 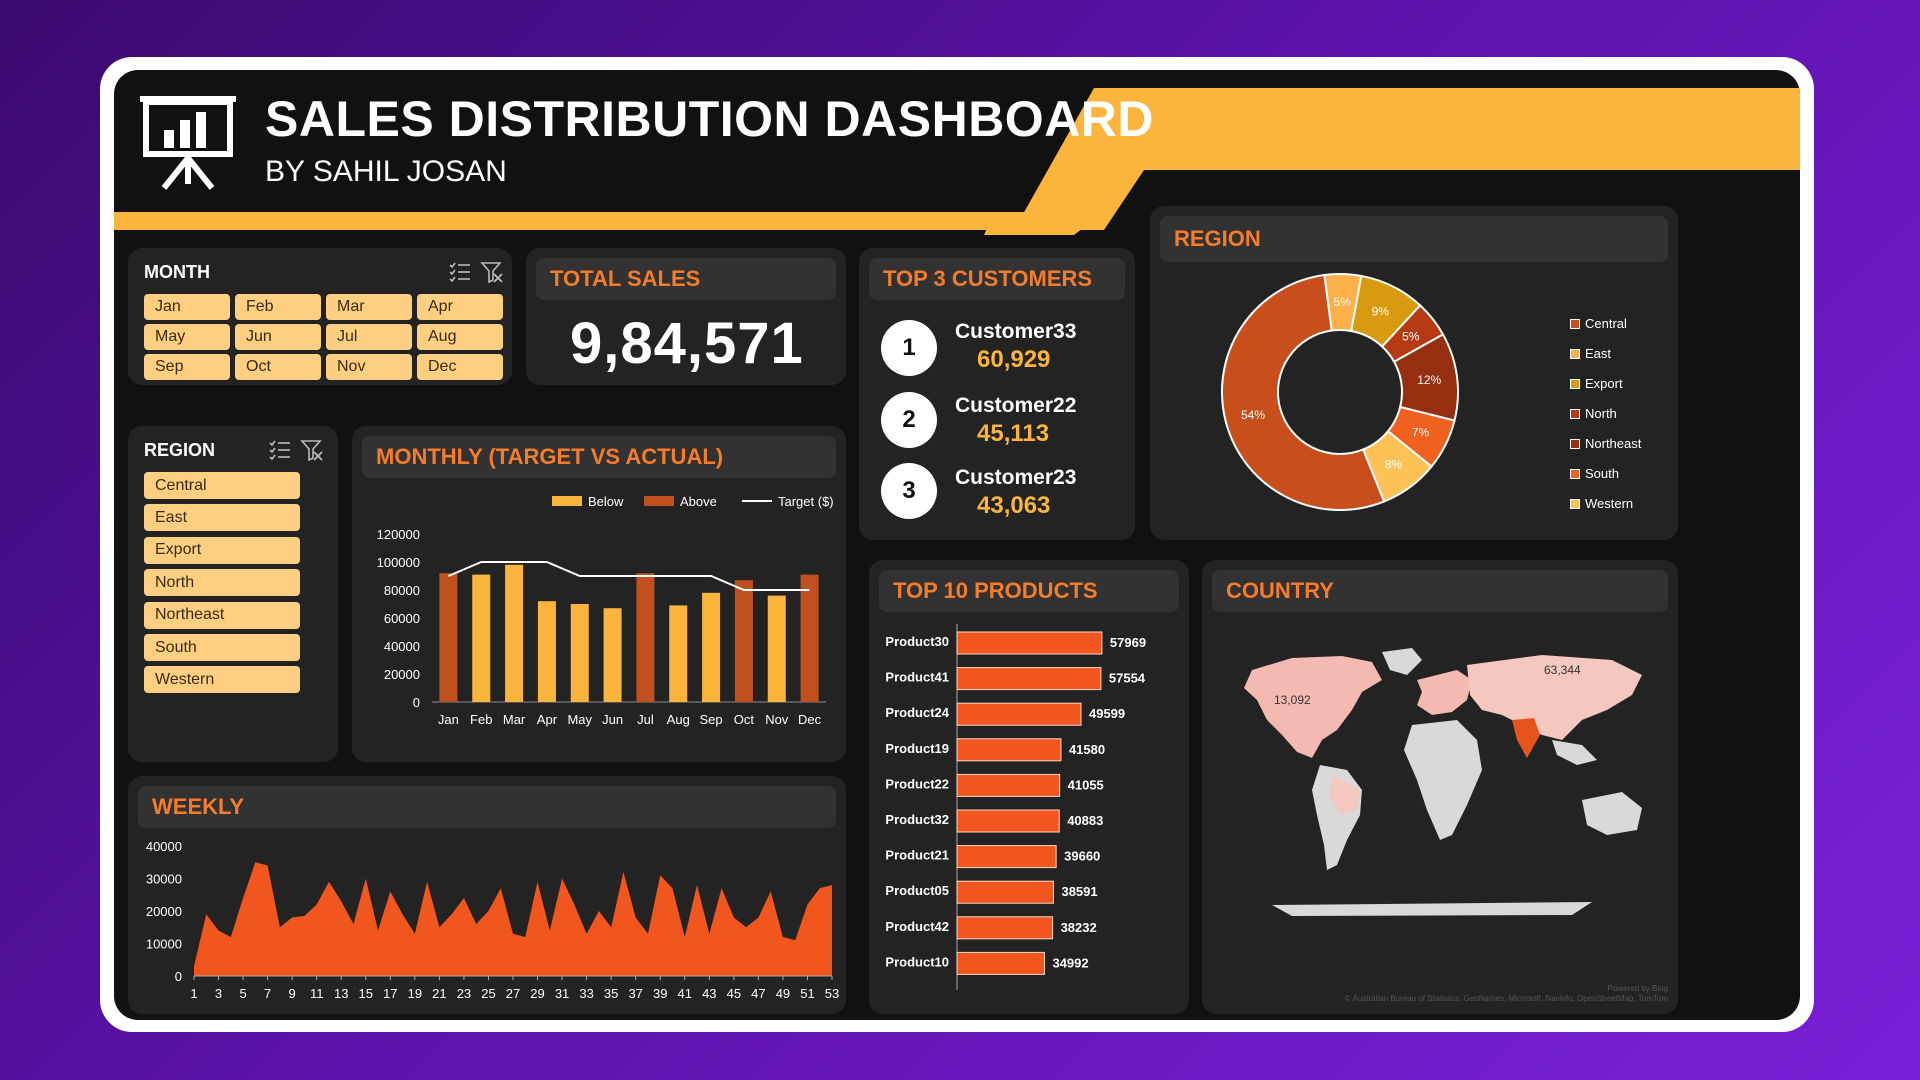 I want to click on monthly-bar-may, so click(x=579, y=653).